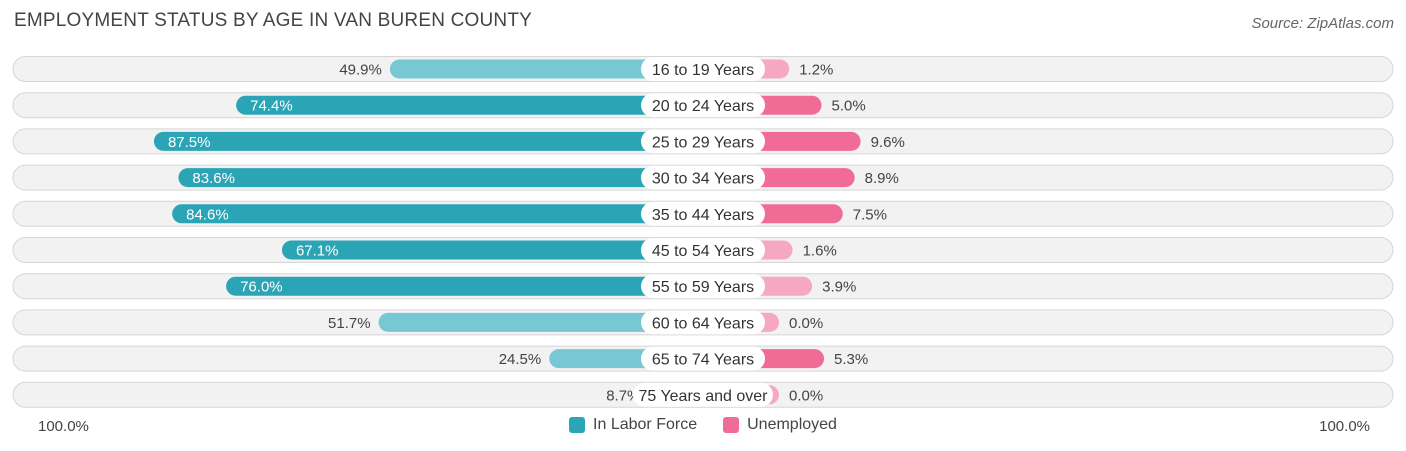 The height and width of the screenshot is (451, 1406). What do you see at coordinates (207, 214) in the screenshot?
I see `labor-value-label: 84.6%` at bounding box center [207, 214].